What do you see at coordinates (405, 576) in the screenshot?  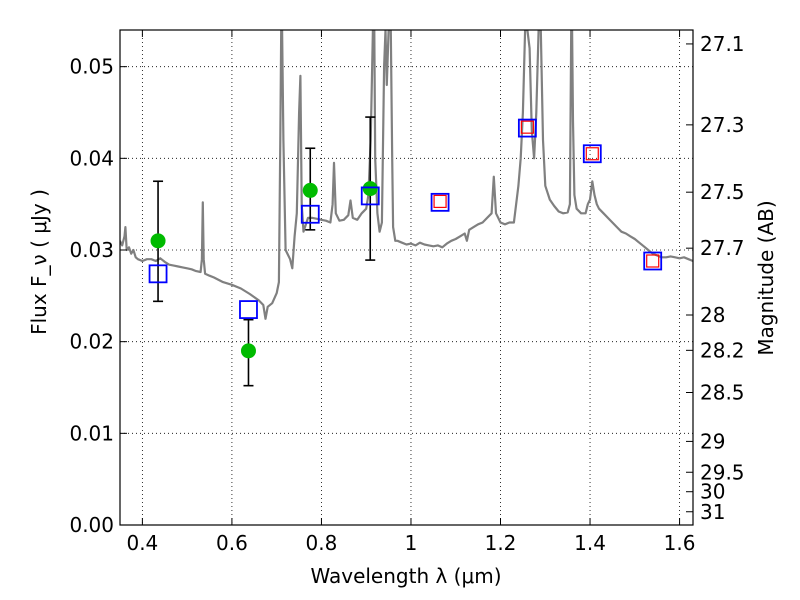 I see `x-axis-title: Wavelength λ (μm)` at bounding box center [405, 576].